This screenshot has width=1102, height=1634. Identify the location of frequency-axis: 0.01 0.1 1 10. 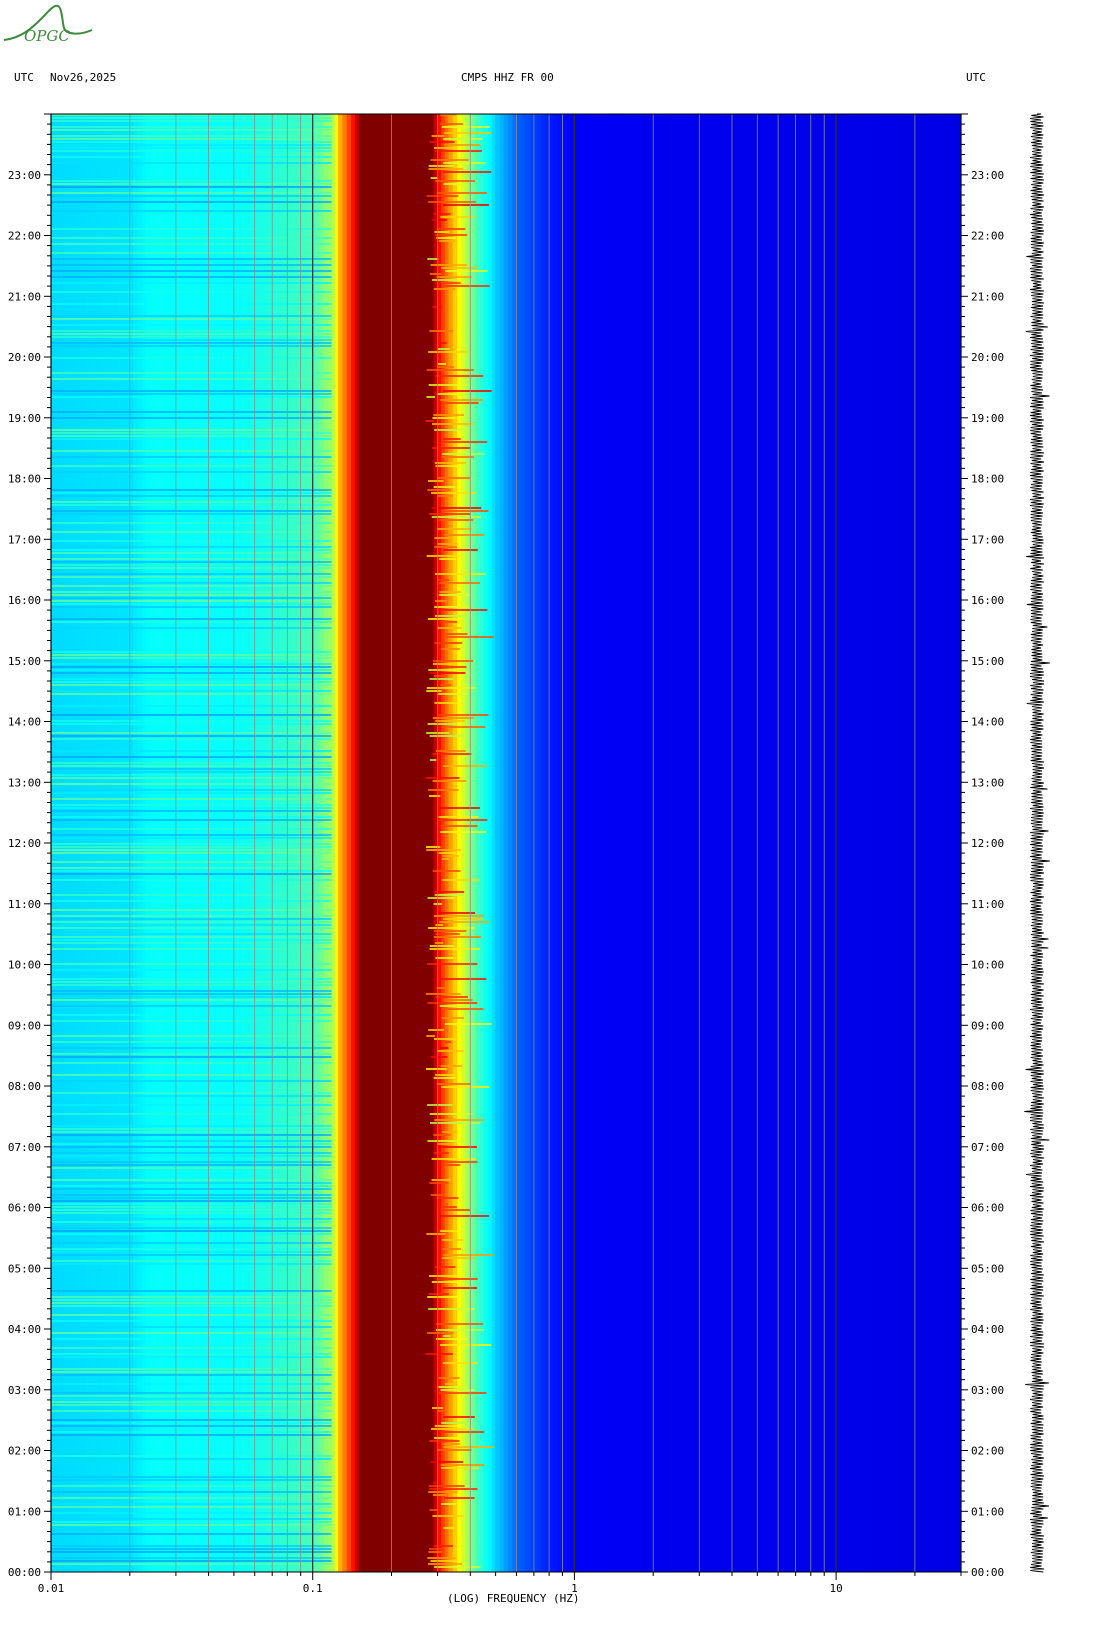
(500, 1583).